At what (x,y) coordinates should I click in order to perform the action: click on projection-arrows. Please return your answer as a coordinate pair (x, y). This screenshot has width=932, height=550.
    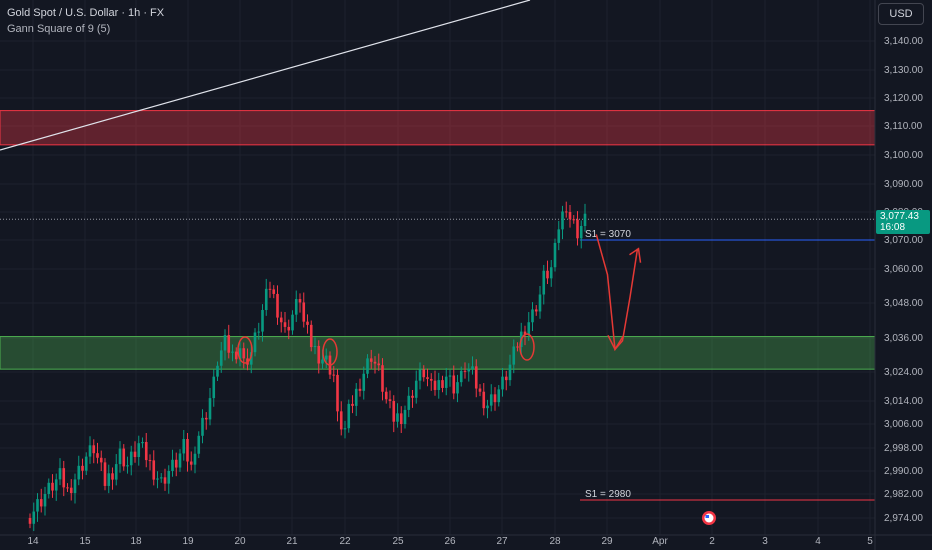
    Looking at the image, I should click on (439, 300).